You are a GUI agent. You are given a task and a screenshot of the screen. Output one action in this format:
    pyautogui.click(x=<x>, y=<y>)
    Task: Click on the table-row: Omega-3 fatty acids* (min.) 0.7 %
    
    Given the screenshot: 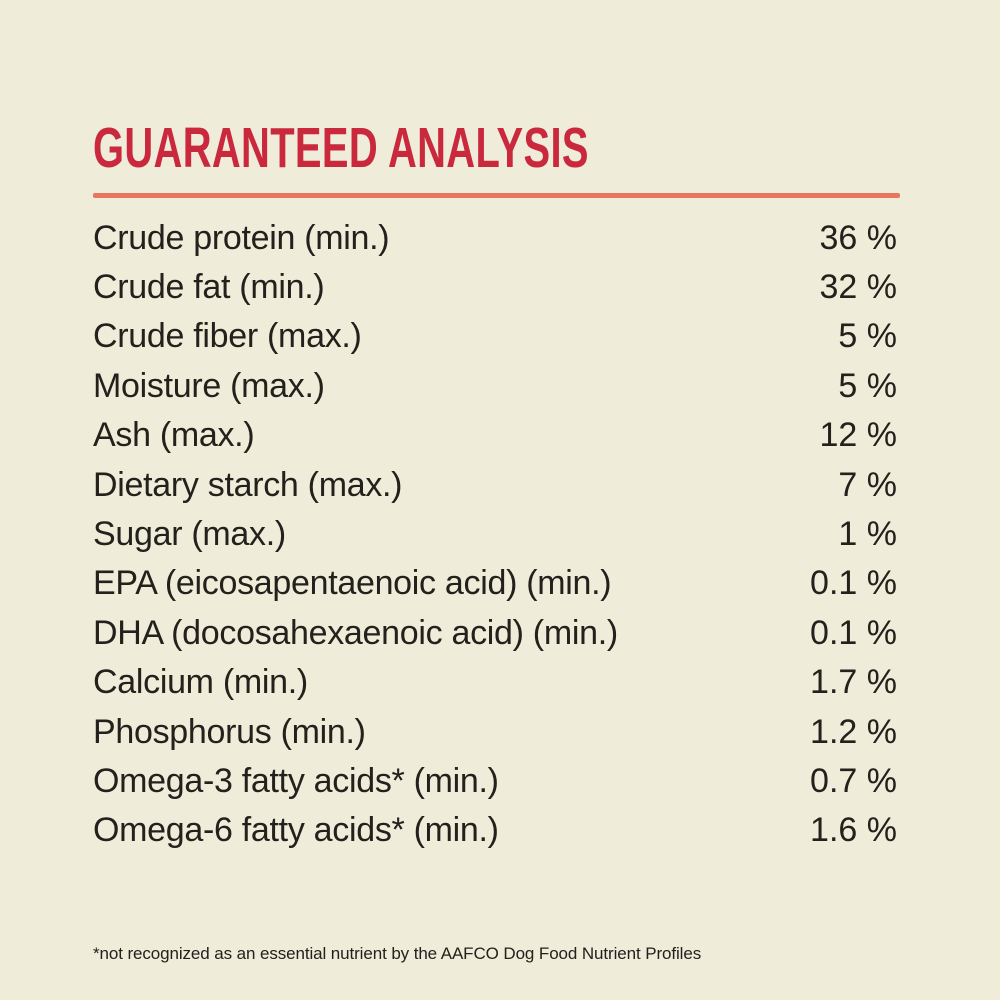 What is the action you would take?
    pyautogui.click(x=495, y=780)
    